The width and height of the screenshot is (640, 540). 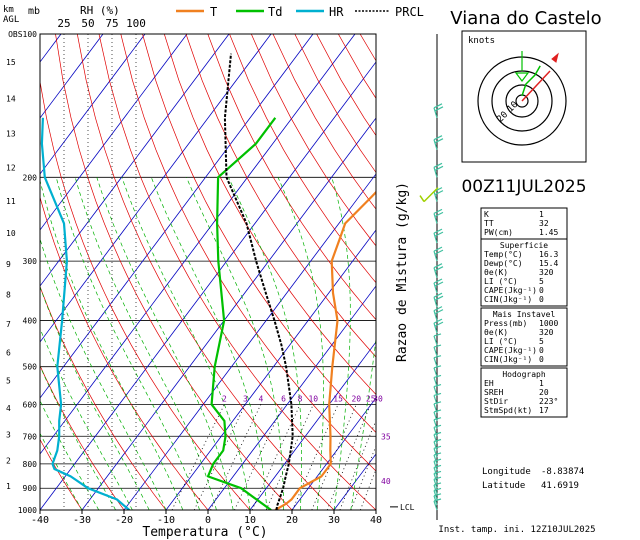 I want to click on x-tick-label: -10, so click(x=166, y=520).